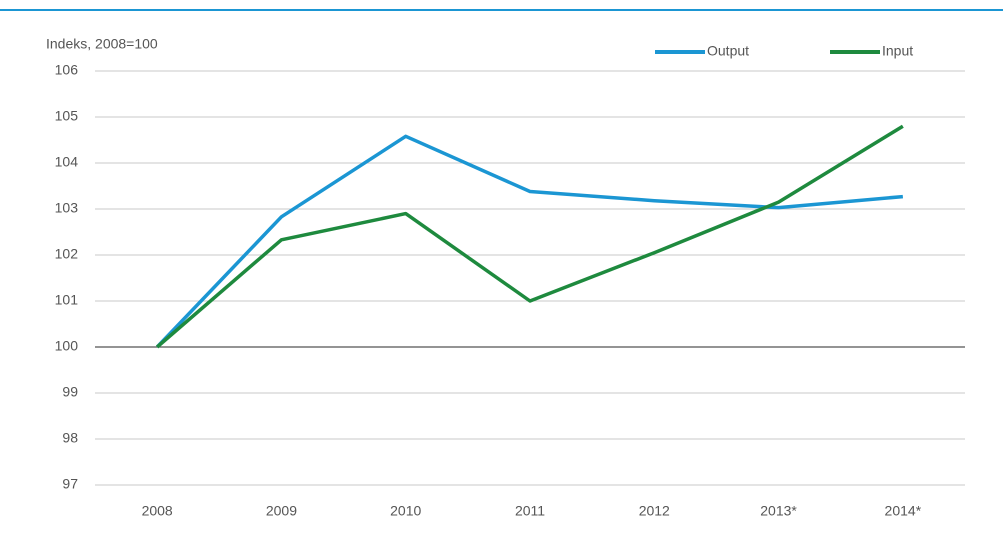 The height and width of the screenshot is (543, 1003). What do you see at coordinates (70, 392) in the screenshot?
I see `y-tick-label: 99` at bounding box center [70, 392].